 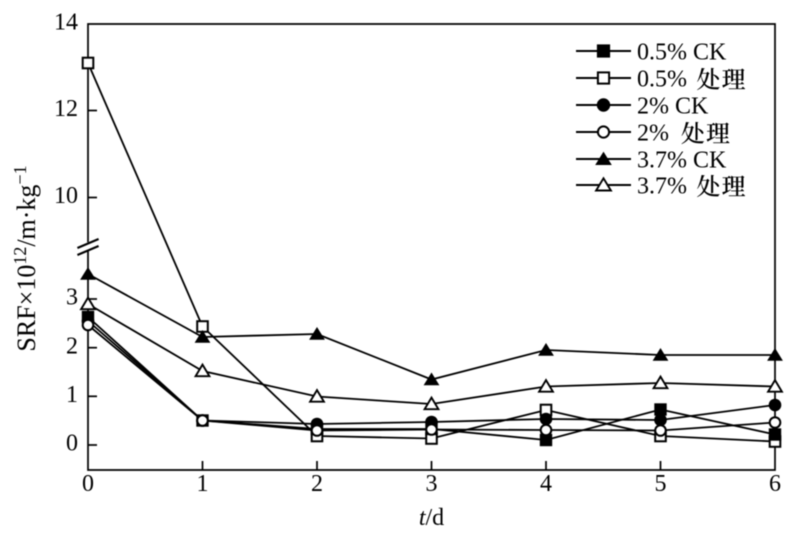 What do you see at coordinates (25, 258) in the screenshot?
I see `svg-text: SRF×1012/m·kg−1` at bounding box center [25, 258].